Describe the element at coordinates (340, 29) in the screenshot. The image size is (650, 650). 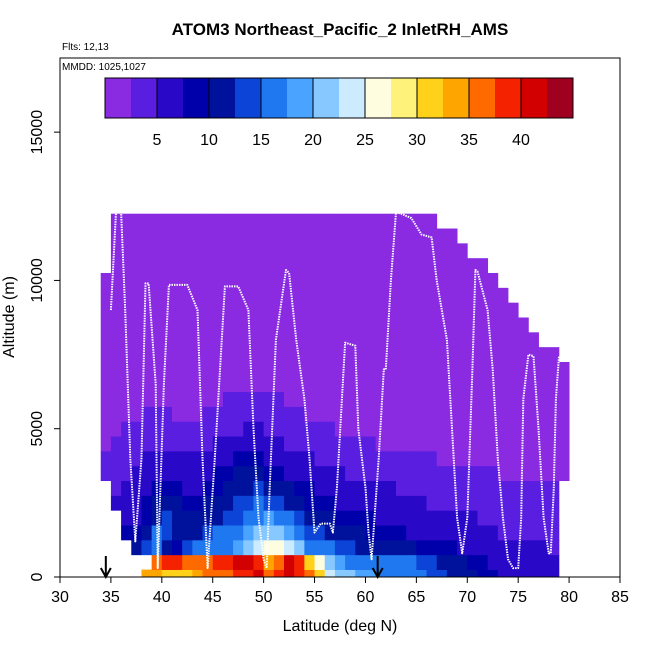
I see `chart-title: ATOM3 Northeast_Pacific_2 InletRH_AMS` at that location.